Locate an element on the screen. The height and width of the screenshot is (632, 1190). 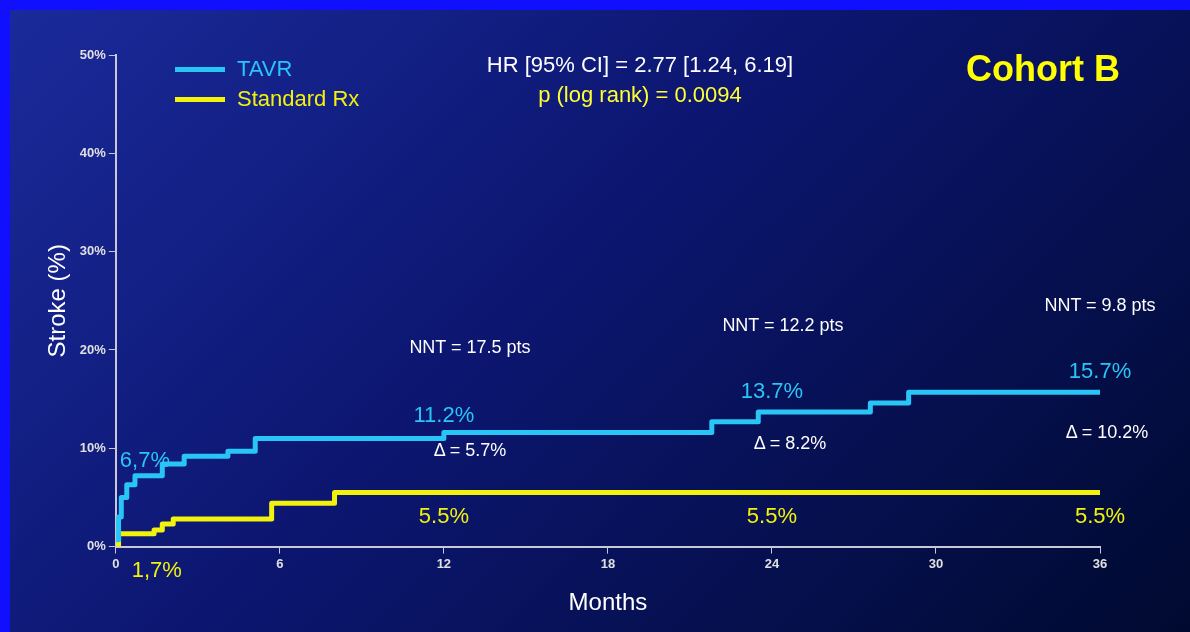
chart-title: Cohort B is located at coordinates (1043, 69).